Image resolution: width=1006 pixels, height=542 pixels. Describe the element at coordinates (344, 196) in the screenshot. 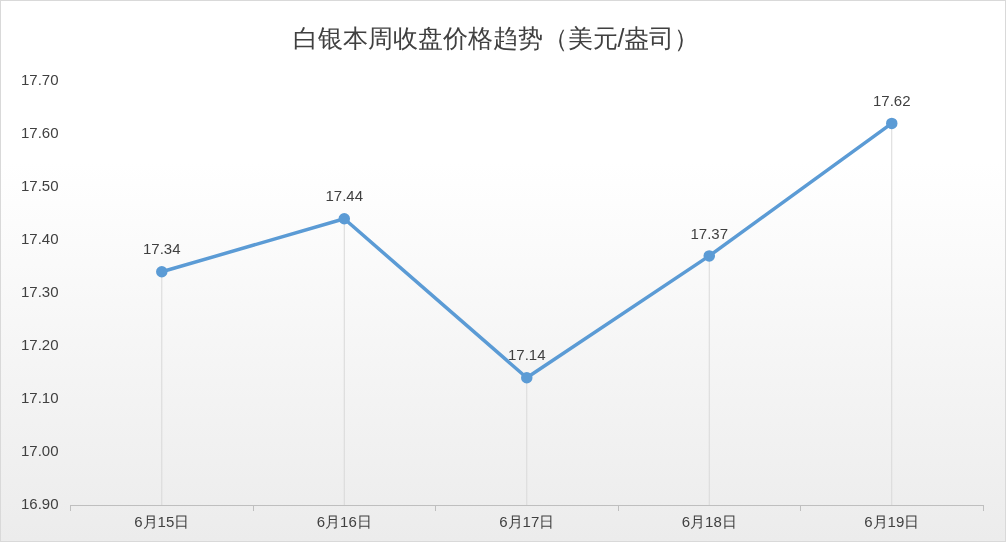

I see `data-label: 17.44` at that location.